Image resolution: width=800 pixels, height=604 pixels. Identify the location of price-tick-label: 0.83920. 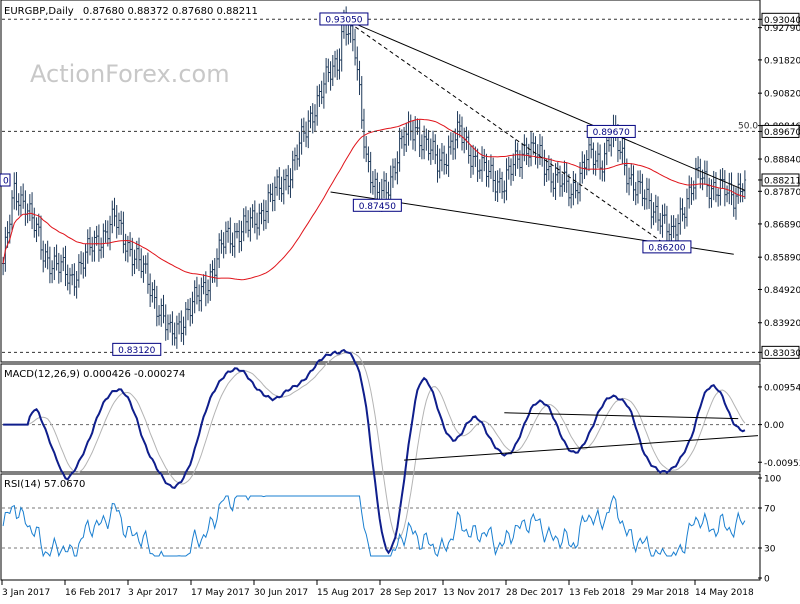
(782, 324).